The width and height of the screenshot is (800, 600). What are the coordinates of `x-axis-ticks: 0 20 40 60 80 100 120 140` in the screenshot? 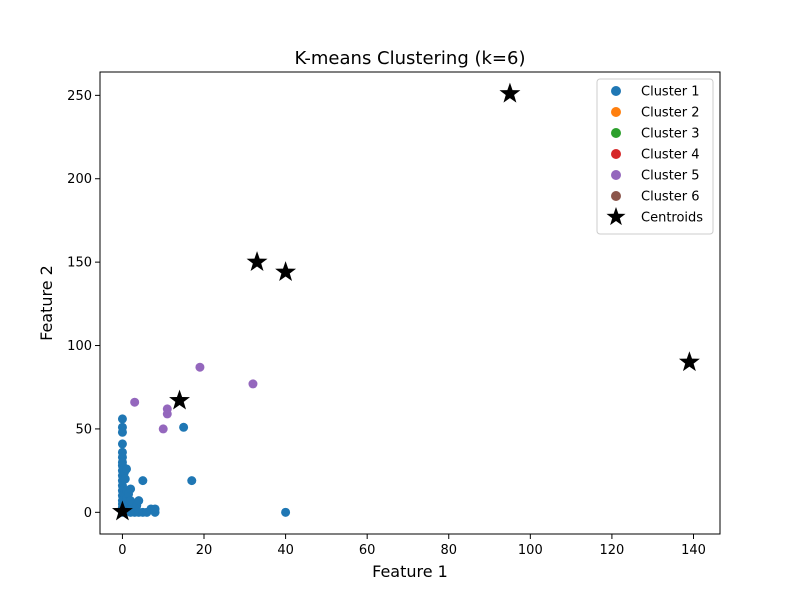 It's located at (412, 546).